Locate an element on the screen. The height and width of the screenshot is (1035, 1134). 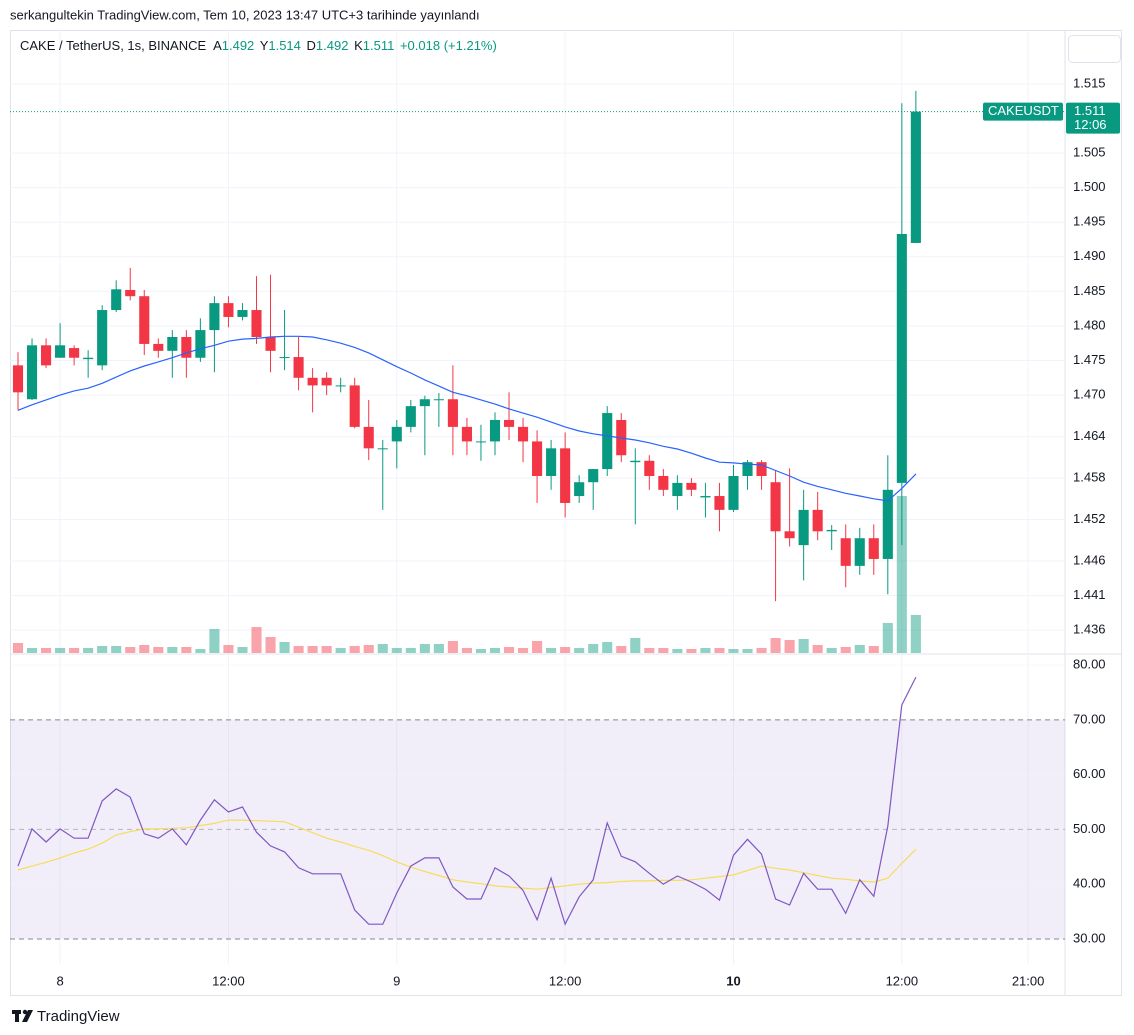
symbol-title: CAKE / TetherUS, 1s, BINANCE is located at coordinates (113, 45).